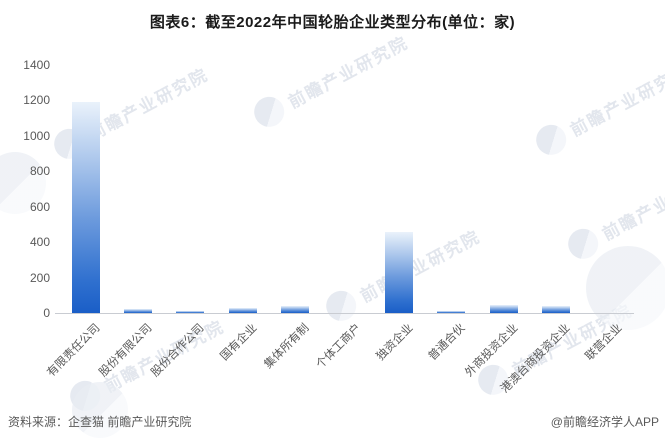  Describe the element at coordinates (451, 312) in the screenshot. I see `bar-普通合伙` at that location.